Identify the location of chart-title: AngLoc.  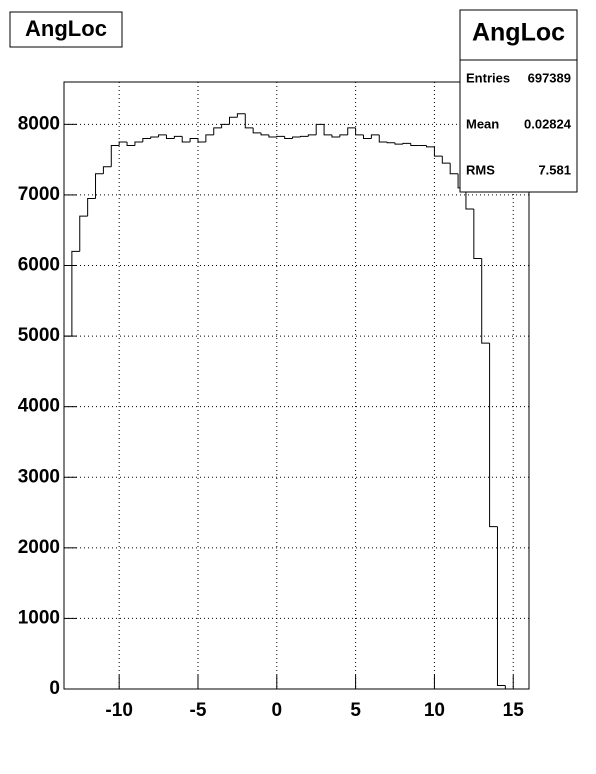
(66, 28).